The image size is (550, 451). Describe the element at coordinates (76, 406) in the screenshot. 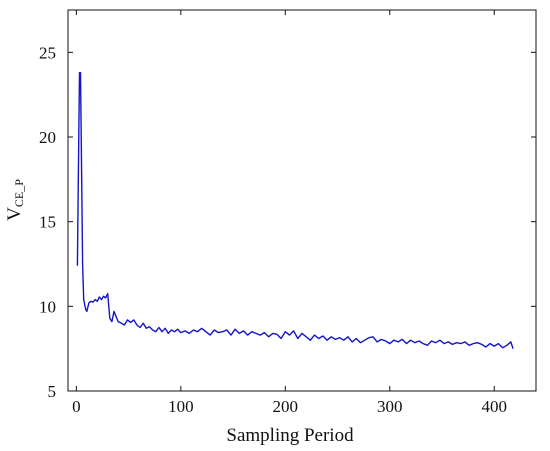

I see `x-tick-label: 0` at that location.